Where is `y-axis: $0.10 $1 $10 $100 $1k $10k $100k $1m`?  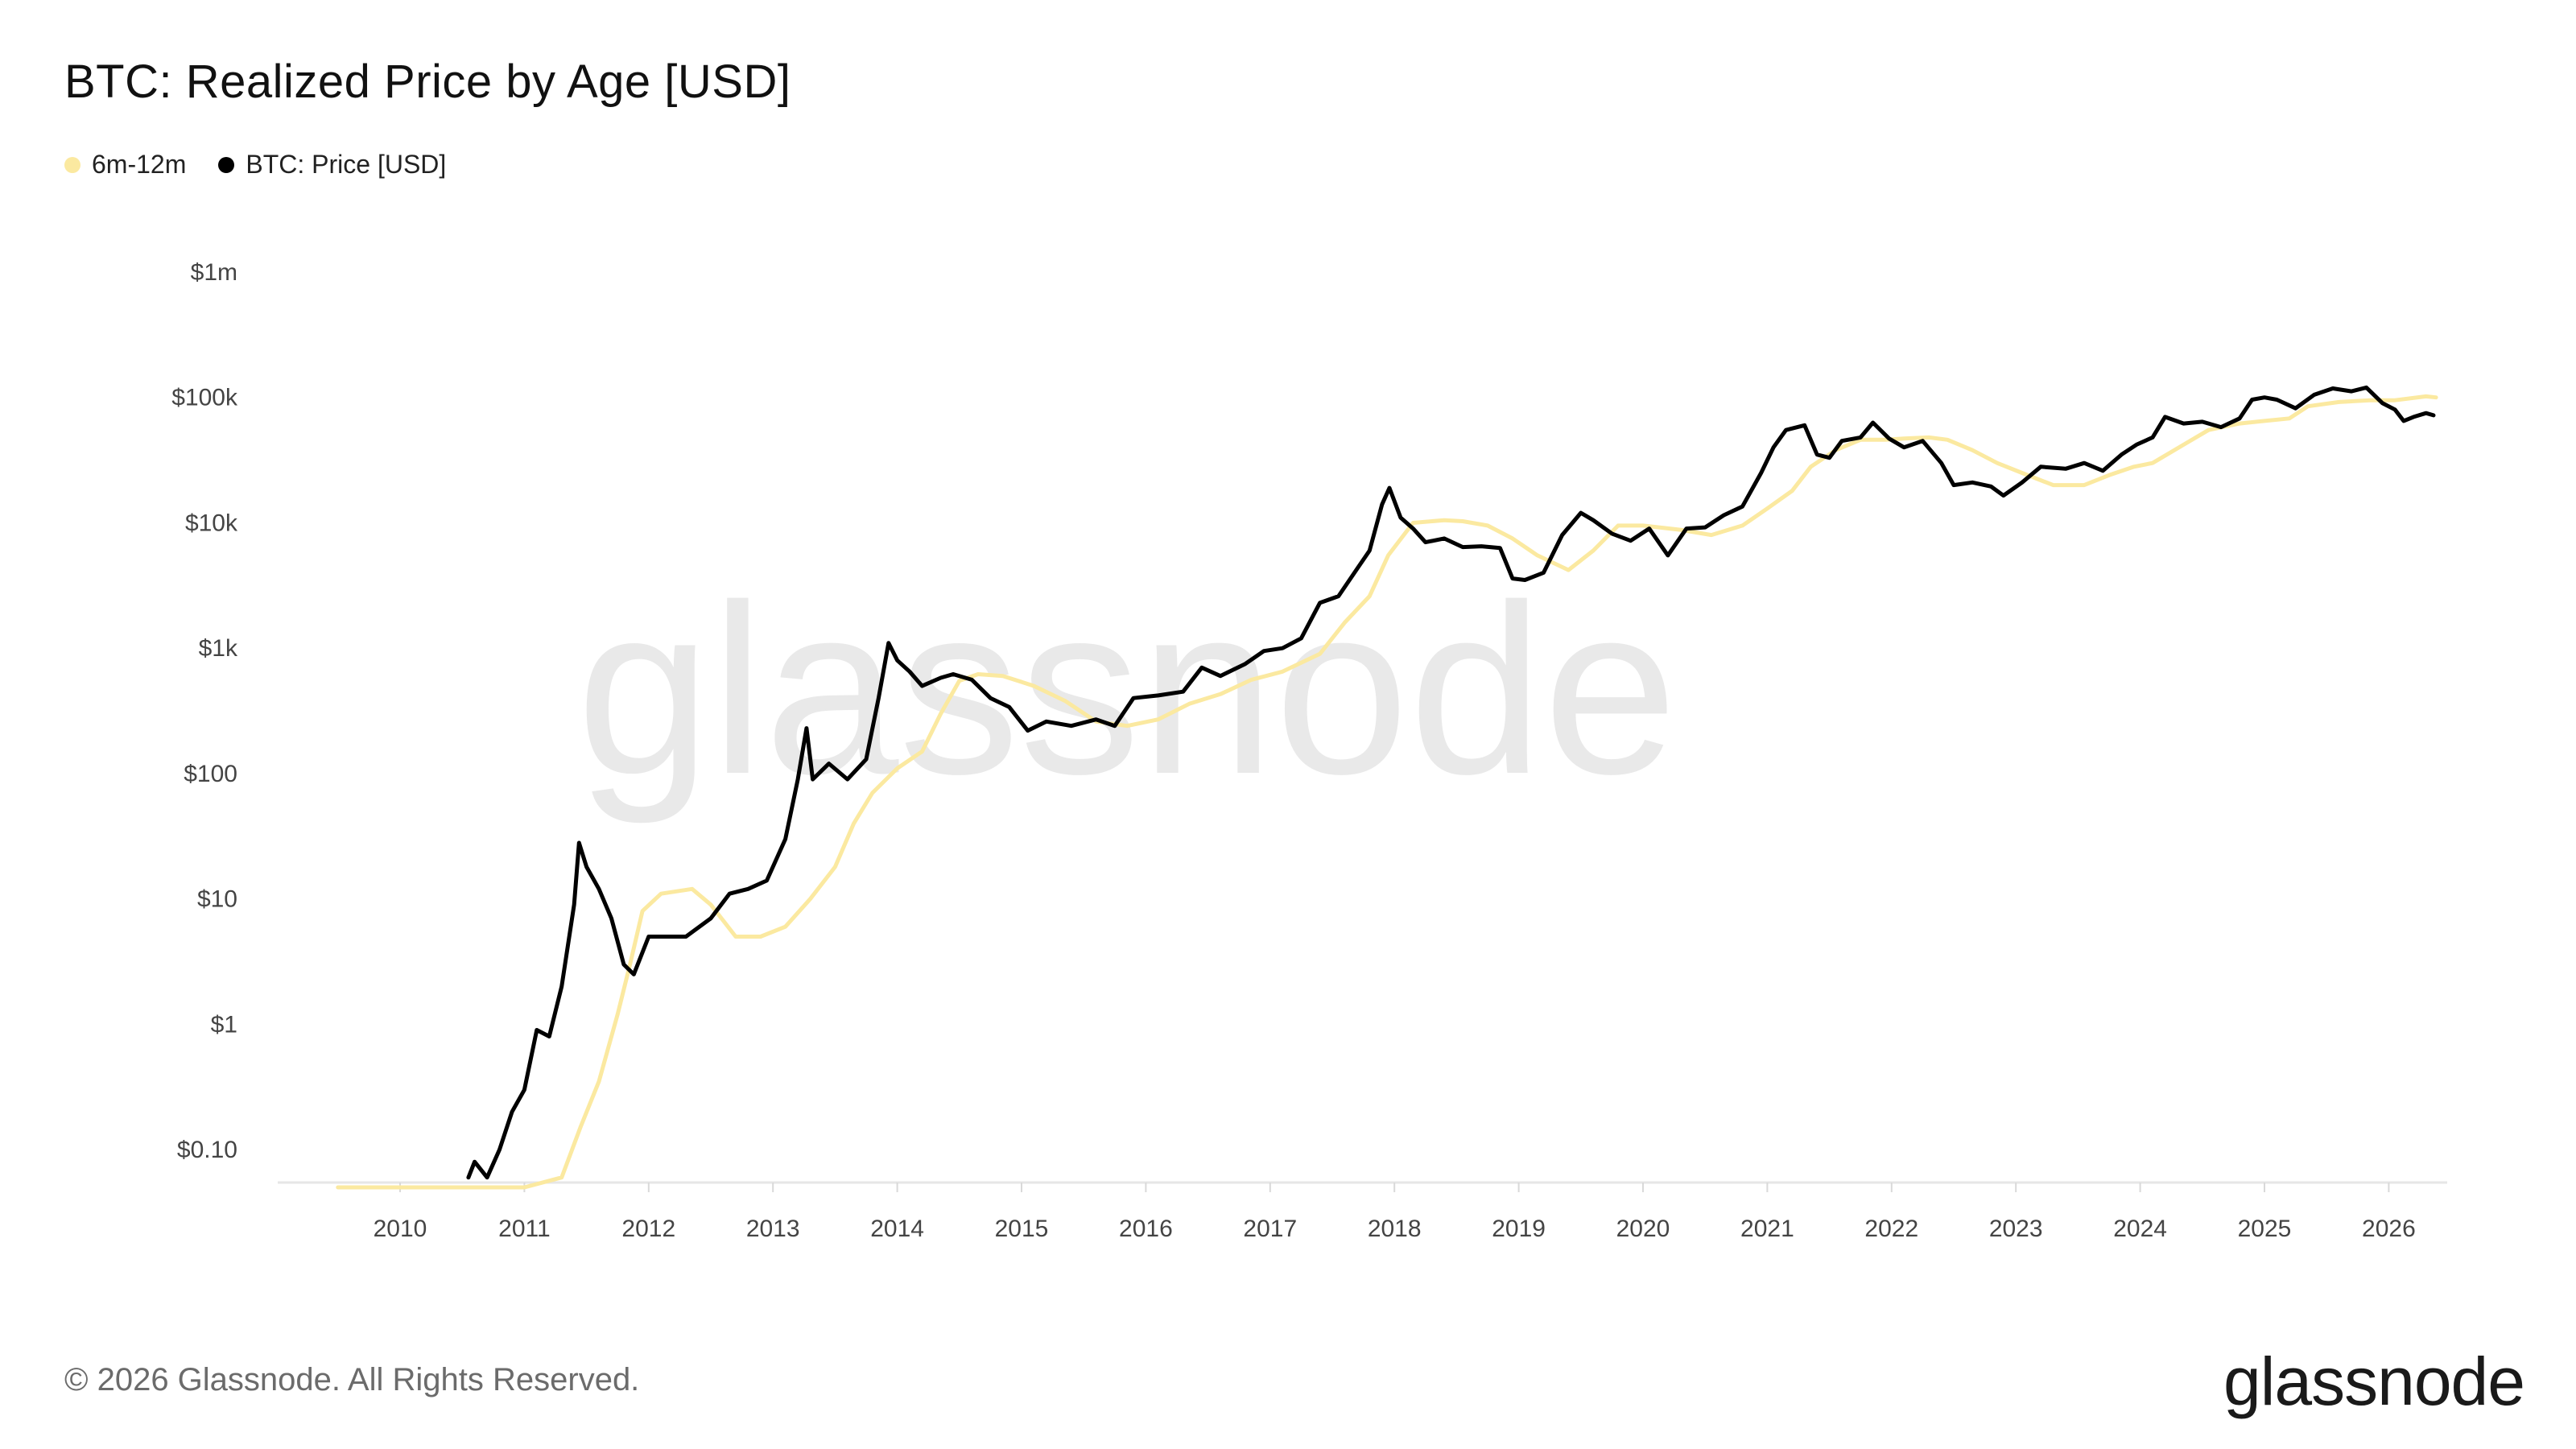 y-axis: $0.10 $1 $10 $100 $1k $10k $100k $1m is located at coordinates (204, 711).